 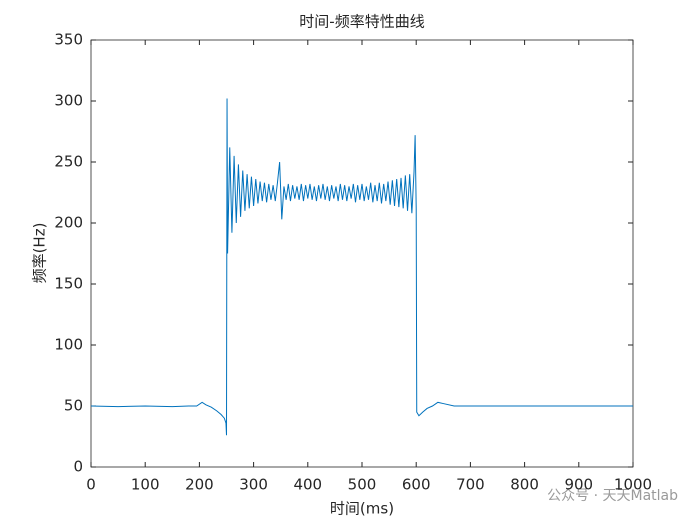 I want to click on x-tick-label: 100, so click(x=145, y=485).